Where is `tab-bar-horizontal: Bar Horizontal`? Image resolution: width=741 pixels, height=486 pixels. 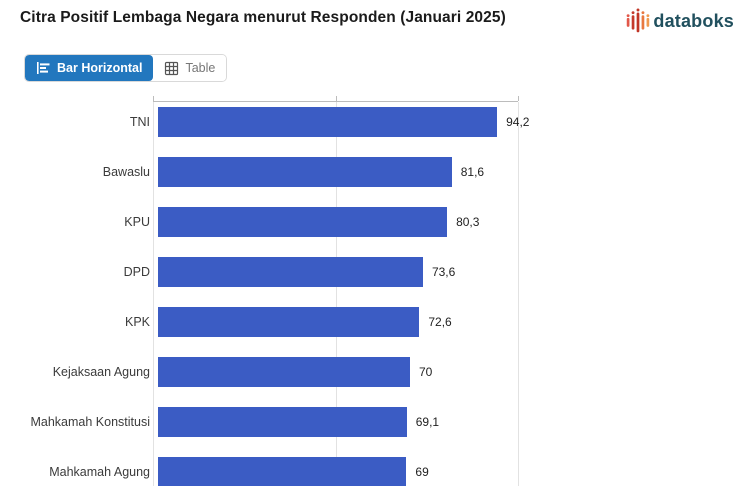
tab-bar-horizontal: Bar Horizontal is located at coordinates (89, 68).